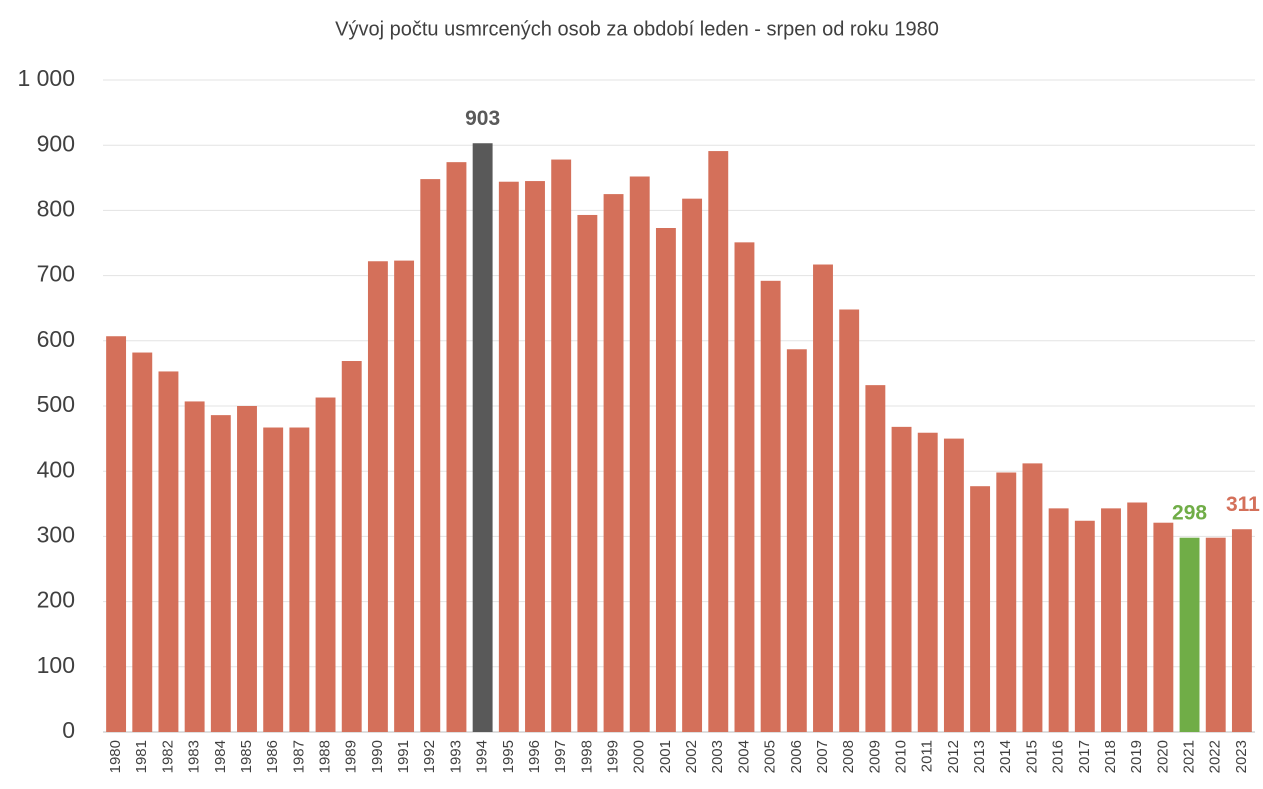 Image resolution: width=1263 pixels, height=789 pixels. What do you see at coordinates (691, 756) in the screenshot?
I see `x-tick-label: 2002` at bounding box center [691, 756].